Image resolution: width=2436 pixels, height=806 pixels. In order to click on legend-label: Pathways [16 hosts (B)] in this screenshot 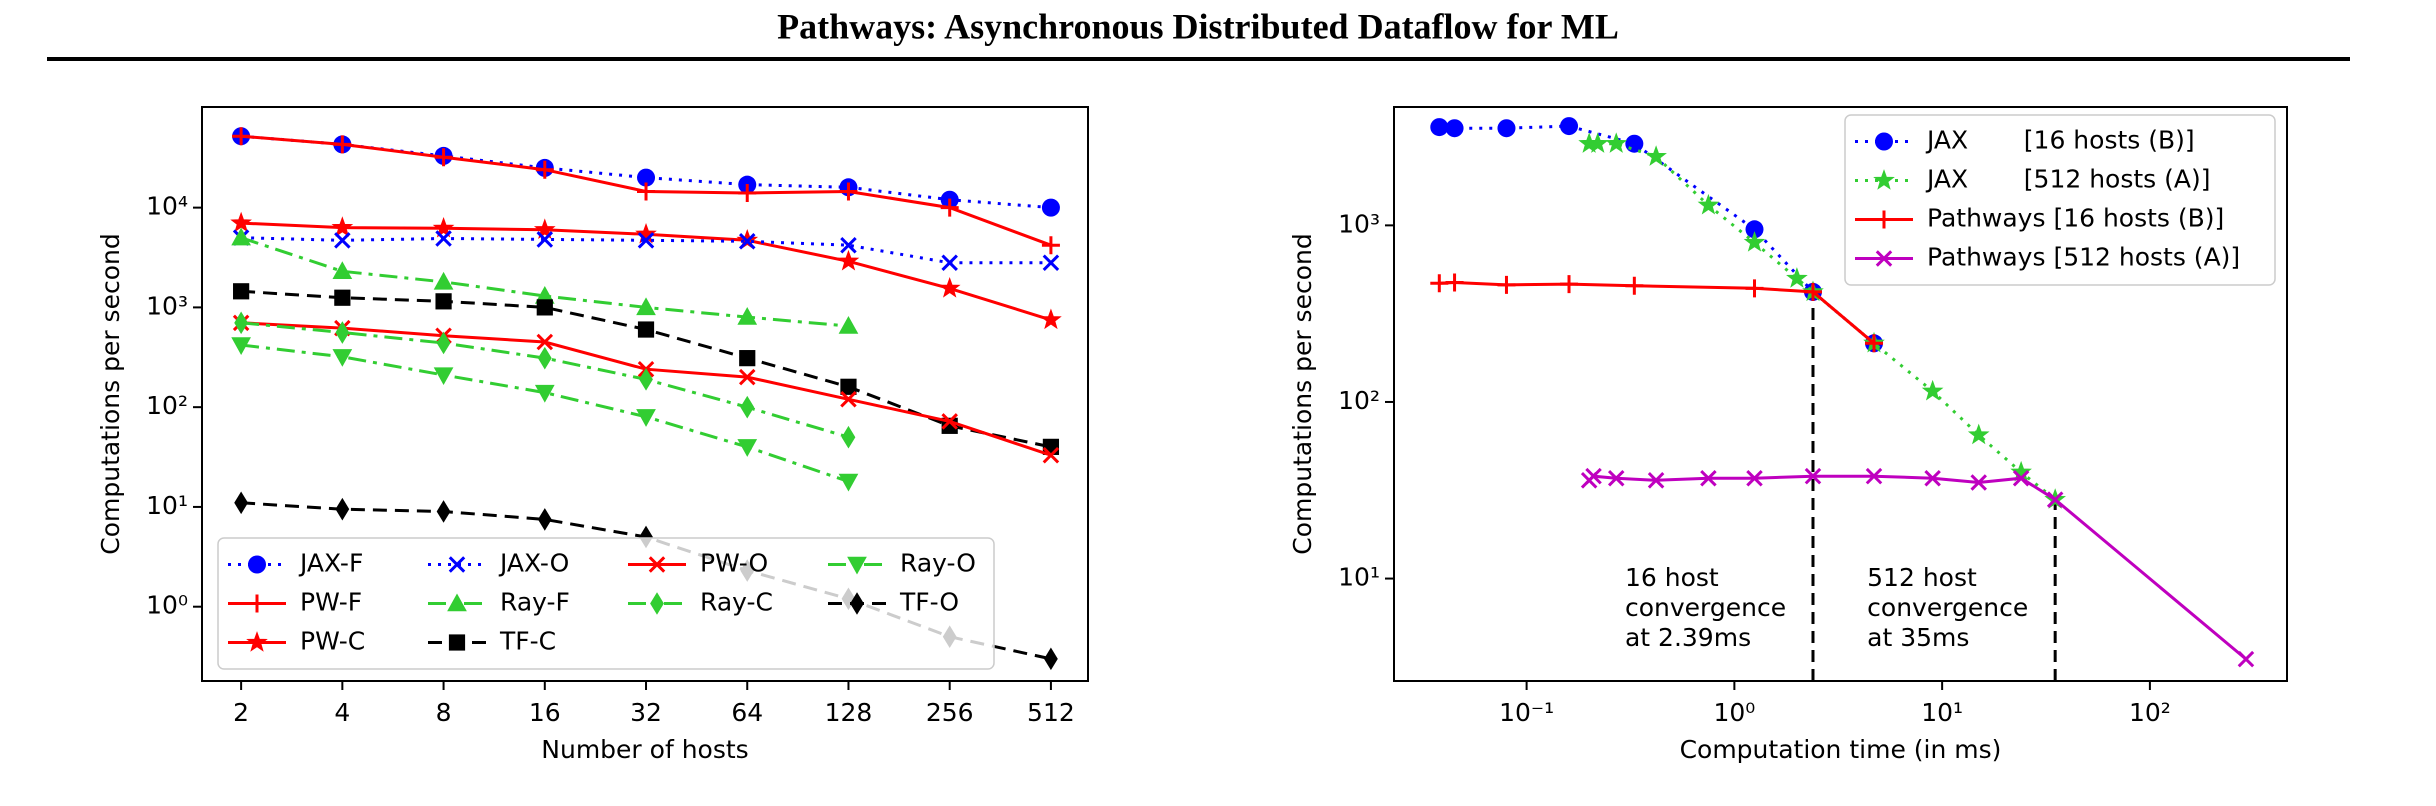, I will do `click(2075, 218)`.